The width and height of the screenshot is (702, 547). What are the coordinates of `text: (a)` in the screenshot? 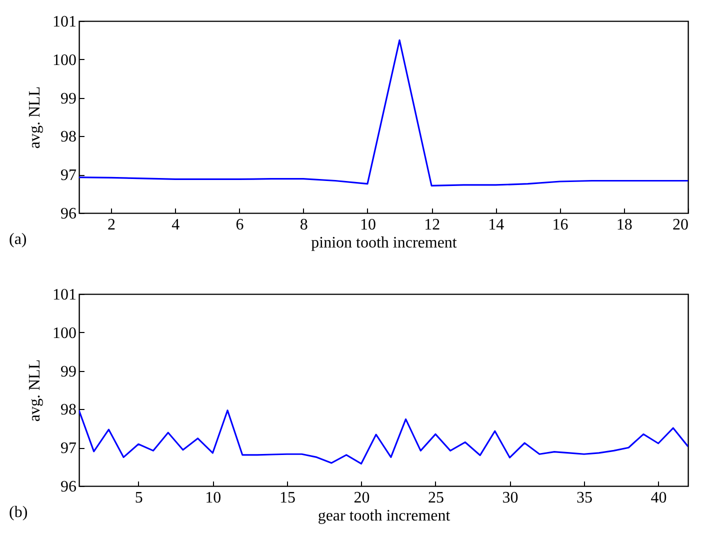 It's located at (18, 239).